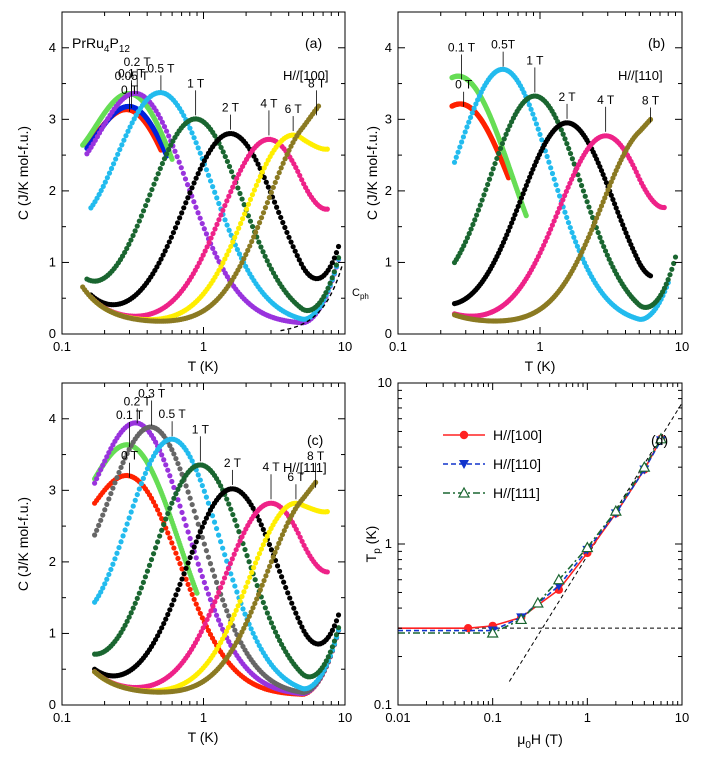  I want to click on series-4-T, so click(559, 226).